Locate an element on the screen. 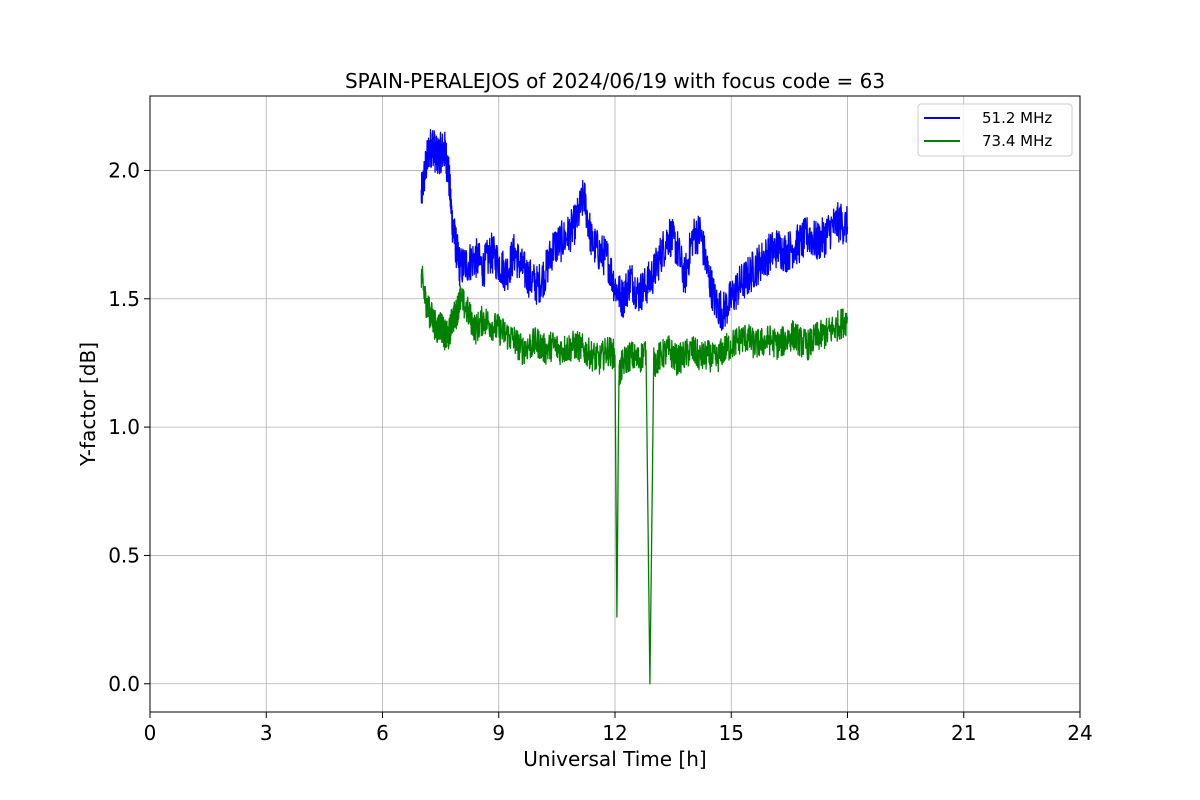 Image resolution: width=1200 pixels, height=800 pixels. x-tick-label: 15 is located at coordinates (731, 733).